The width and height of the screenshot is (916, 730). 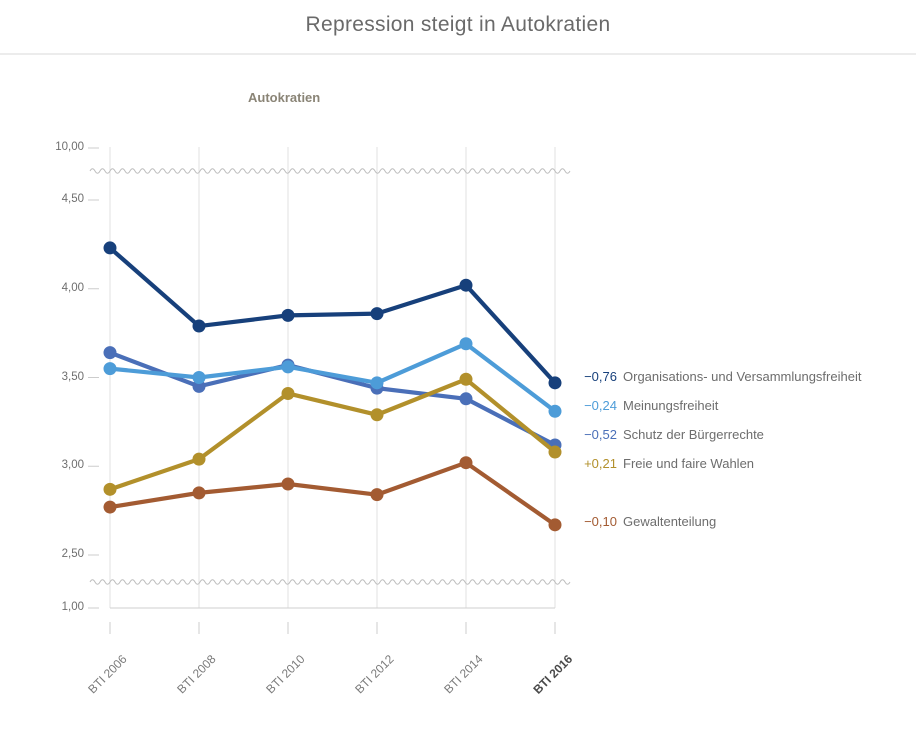 What do you see at coordinates (600, 521) in the screenshot?
I see `legend-delta-value: −0,10` at bounding box center [600, 521].